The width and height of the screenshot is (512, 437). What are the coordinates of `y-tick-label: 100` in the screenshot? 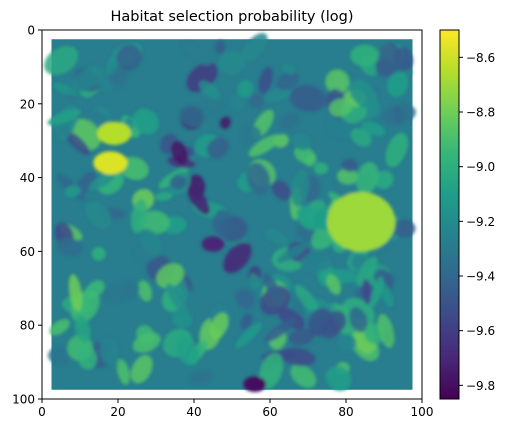 It's located at (23, 400).